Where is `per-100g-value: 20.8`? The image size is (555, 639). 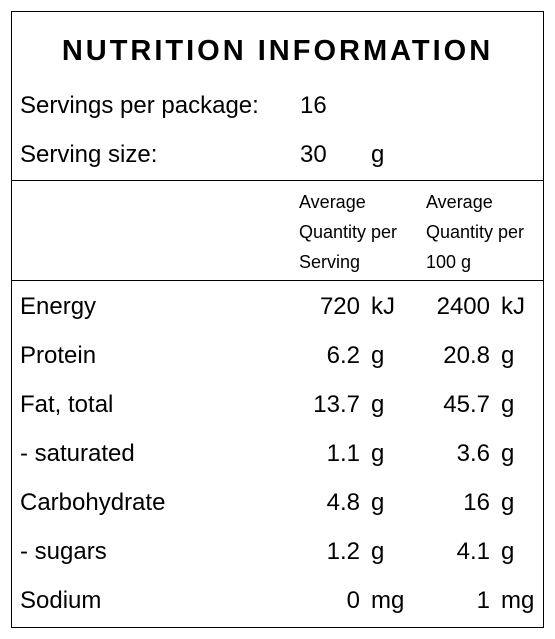 per-100g-value: 20.8 is located at coordinates (466, 355).